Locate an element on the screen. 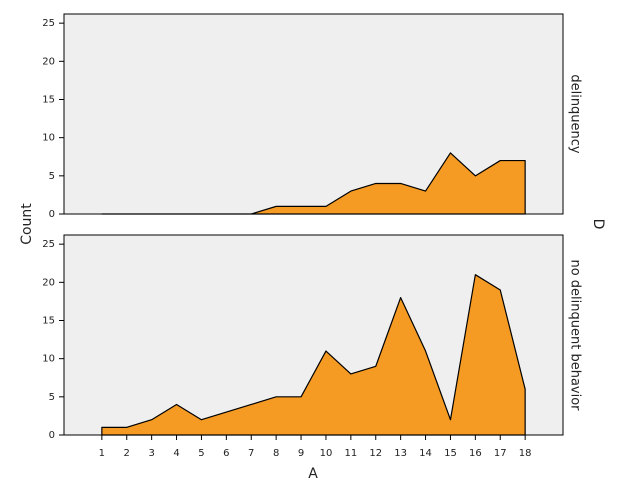 Image resolution: width=624 pixels, height=500 pixels. x-tick-label: 9 is located at coordinates (301, 453).